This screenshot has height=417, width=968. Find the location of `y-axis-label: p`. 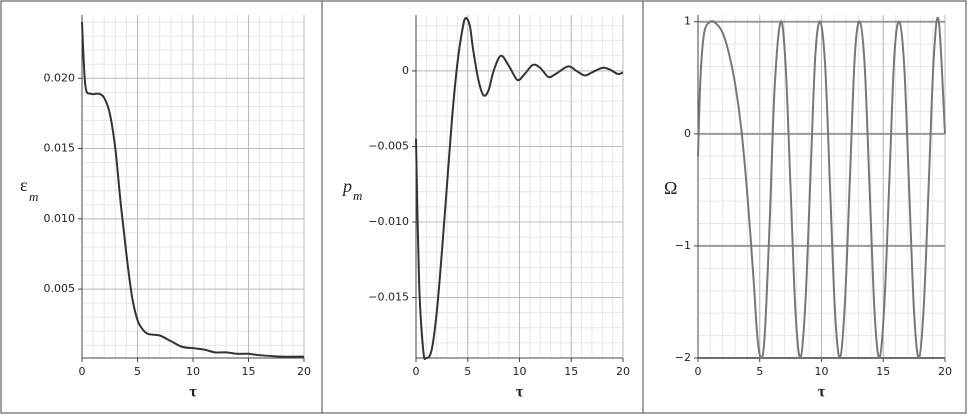

y-axis-label: p is located at coordinates (346, 186).